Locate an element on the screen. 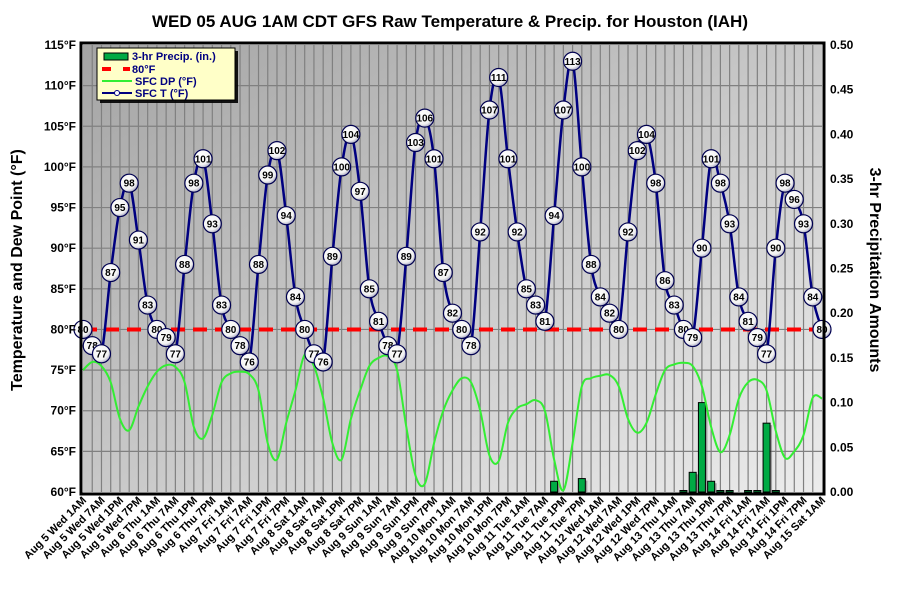 The image size is (900, 613). y-tick-label: 100°F is located at coordinates (60, 167).